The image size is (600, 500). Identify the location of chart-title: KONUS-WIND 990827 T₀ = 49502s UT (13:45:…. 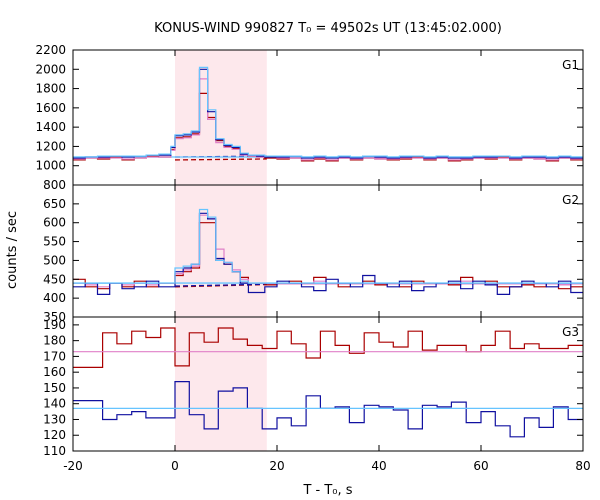
(328, 28).